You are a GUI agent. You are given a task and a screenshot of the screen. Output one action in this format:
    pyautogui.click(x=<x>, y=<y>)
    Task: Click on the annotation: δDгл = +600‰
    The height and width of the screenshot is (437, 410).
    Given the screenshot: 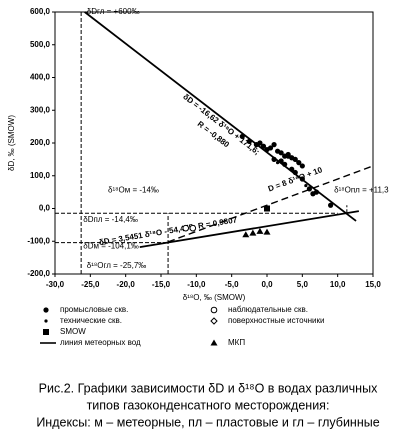 What is the action you would take?
    pyautogui.click(x=113, y=11)
    